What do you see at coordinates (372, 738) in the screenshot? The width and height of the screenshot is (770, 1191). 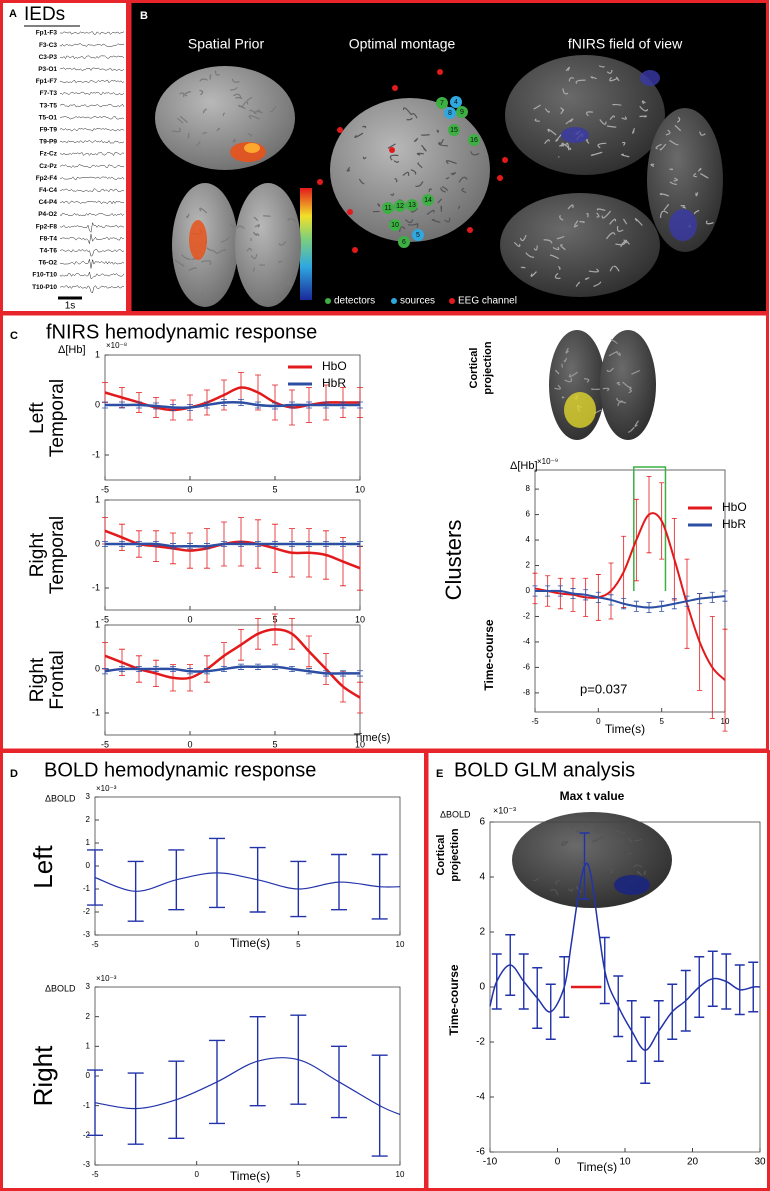 I see `x-axis-label: Time(s)` at bounding box center [372, 738].